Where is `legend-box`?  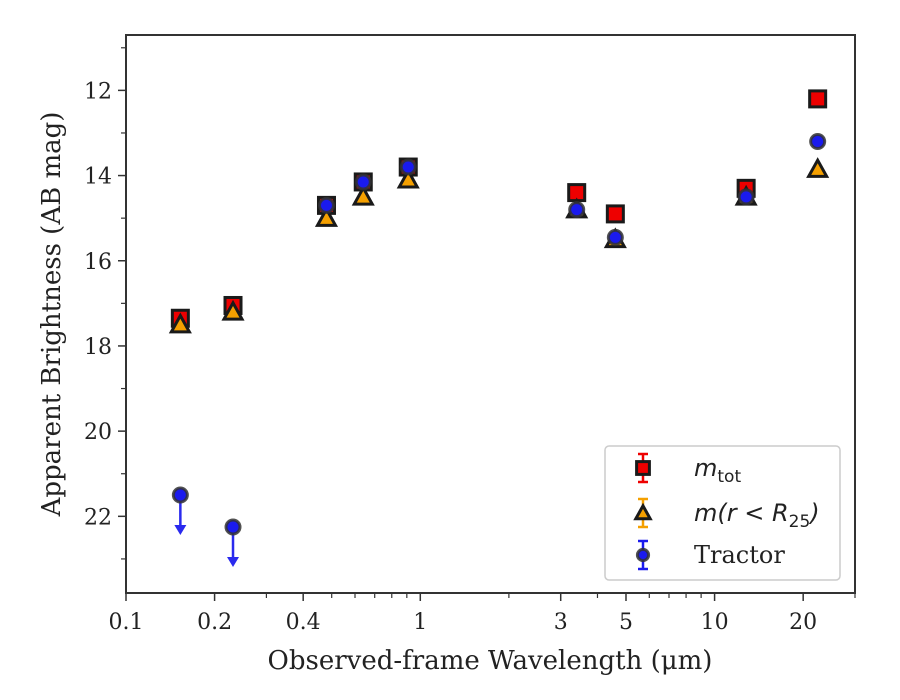
legend-box is located at coordinates (722, 513).